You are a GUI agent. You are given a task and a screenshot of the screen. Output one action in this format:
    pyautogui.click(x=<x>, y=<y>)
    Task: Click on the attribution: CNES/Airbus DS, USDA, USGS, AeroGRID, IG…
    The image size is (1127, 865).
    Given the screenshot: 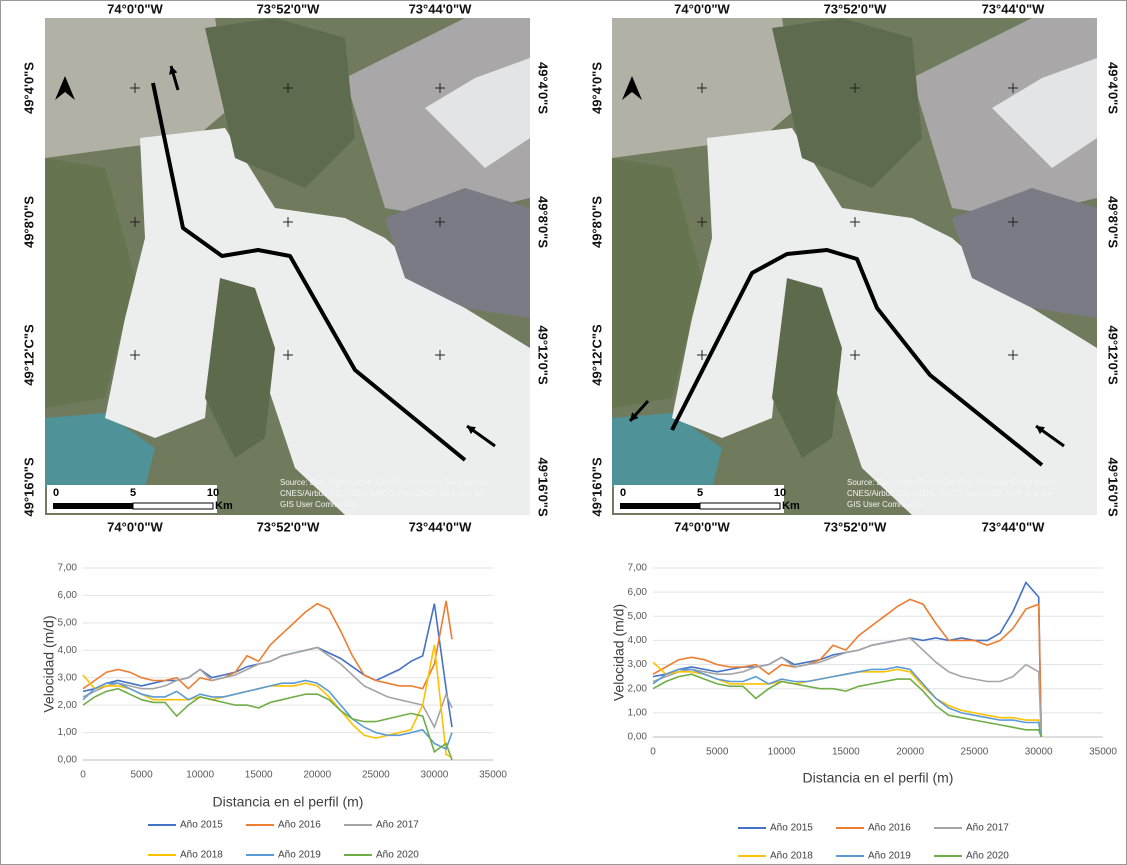 What is the action you would take?
    pyautogui.click(x=950, y=493)
    